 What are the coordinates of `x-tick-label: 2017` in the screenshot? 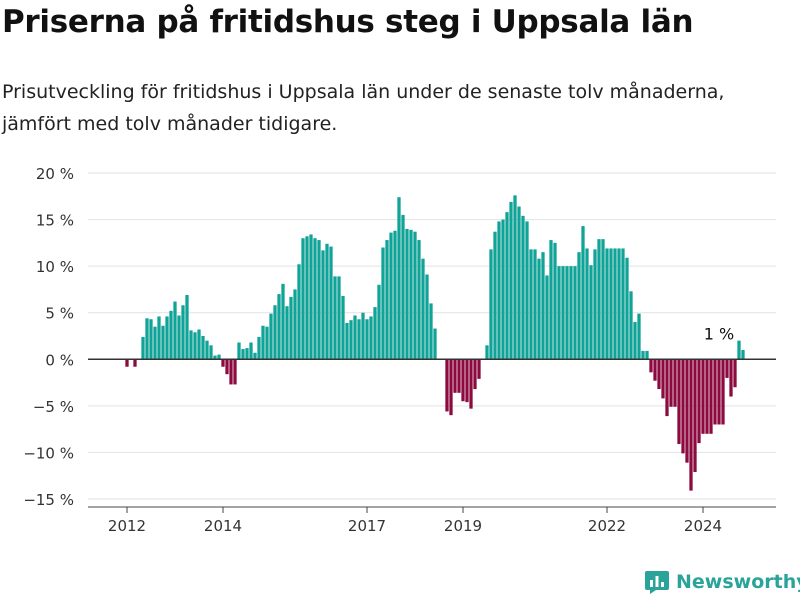 It's located at (367, 526).